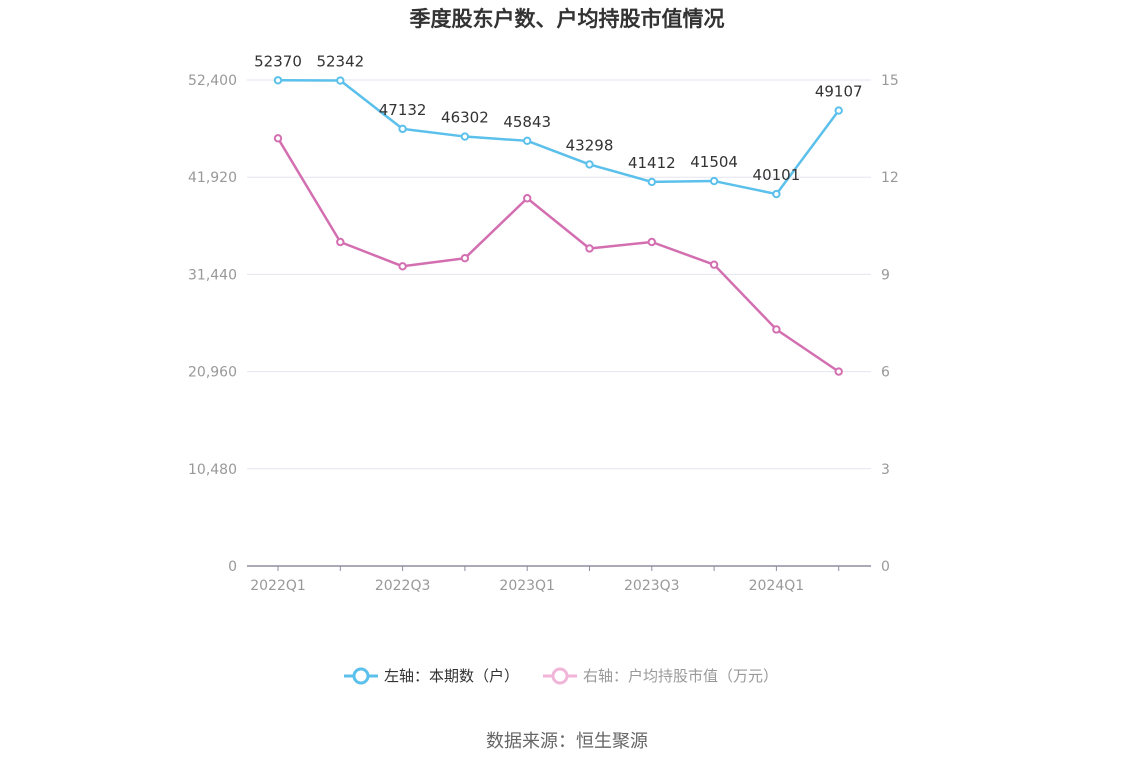 Image resolution: width=1134 pixels, height=766 pixels. I want to click on right-tick-label: 9, so click(885, 275).